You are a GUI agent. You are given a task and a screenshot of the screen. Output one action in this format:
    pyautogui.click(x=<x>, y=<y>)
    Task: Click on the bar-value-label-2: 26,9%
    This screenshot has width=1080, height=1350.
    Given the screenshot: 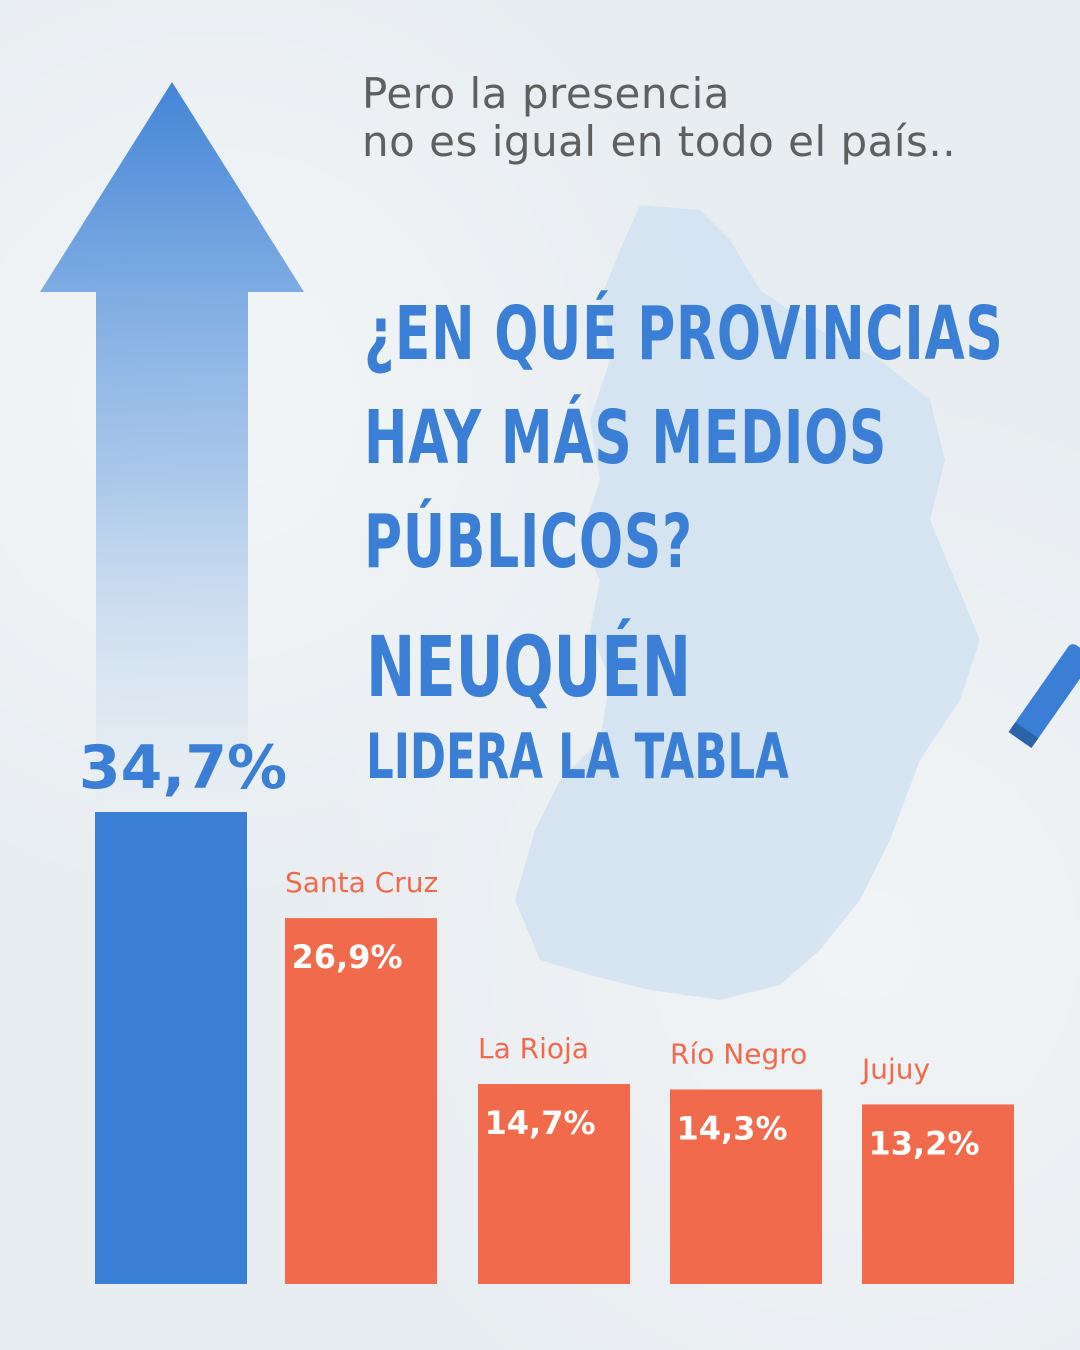 What is the action you would take?
    pyautogui.click(x=346, y=957)
    